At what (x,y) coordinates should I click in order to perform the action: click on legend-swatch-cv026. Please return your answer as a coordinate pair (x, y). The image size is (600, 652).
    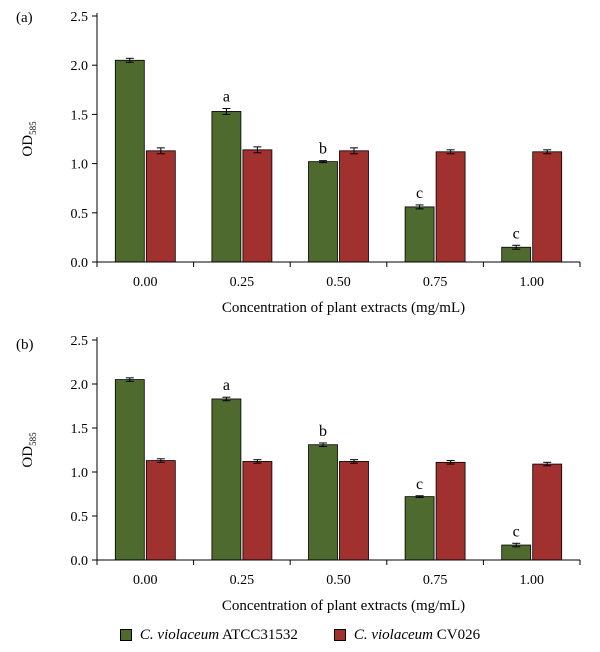
    Looking at the image, I should click on (339, 635).